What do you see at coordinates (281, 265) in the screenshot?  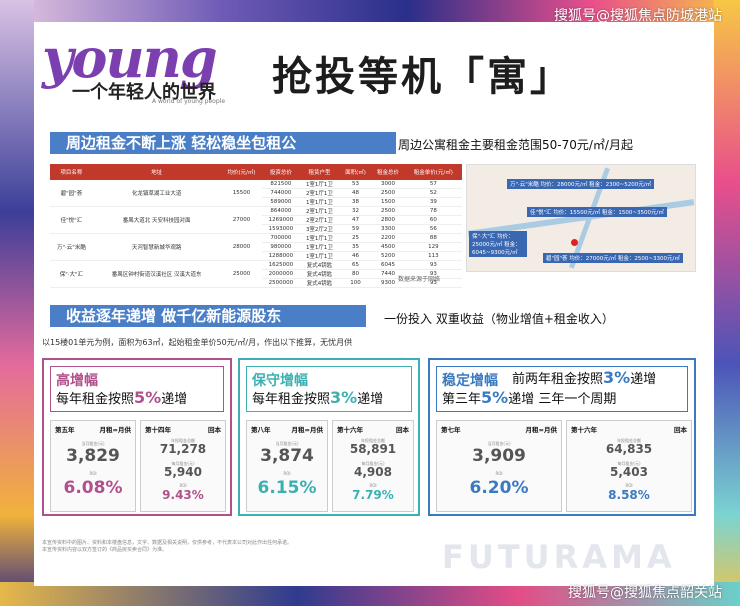 I see `cell: 1625000` at bounding box center [281, 265].